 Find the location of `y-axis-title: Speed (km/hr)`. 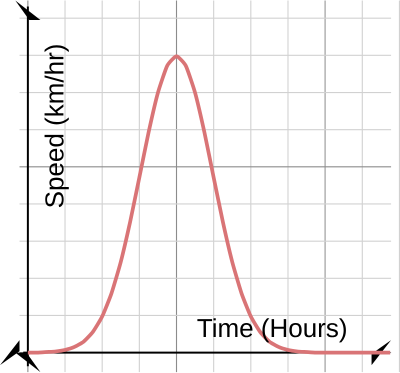

y-axis-title: Speed (km/hr) is located at coordinates (56, 126).